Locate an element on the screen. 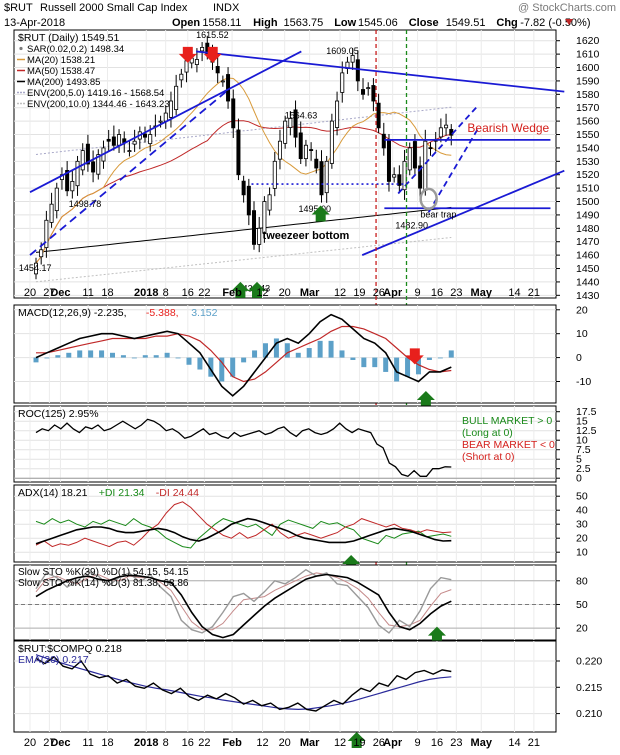 This screenshot has width=620, height=755. adx-legend-entry: -DI 24.44 is located at coordinates (177, 493).